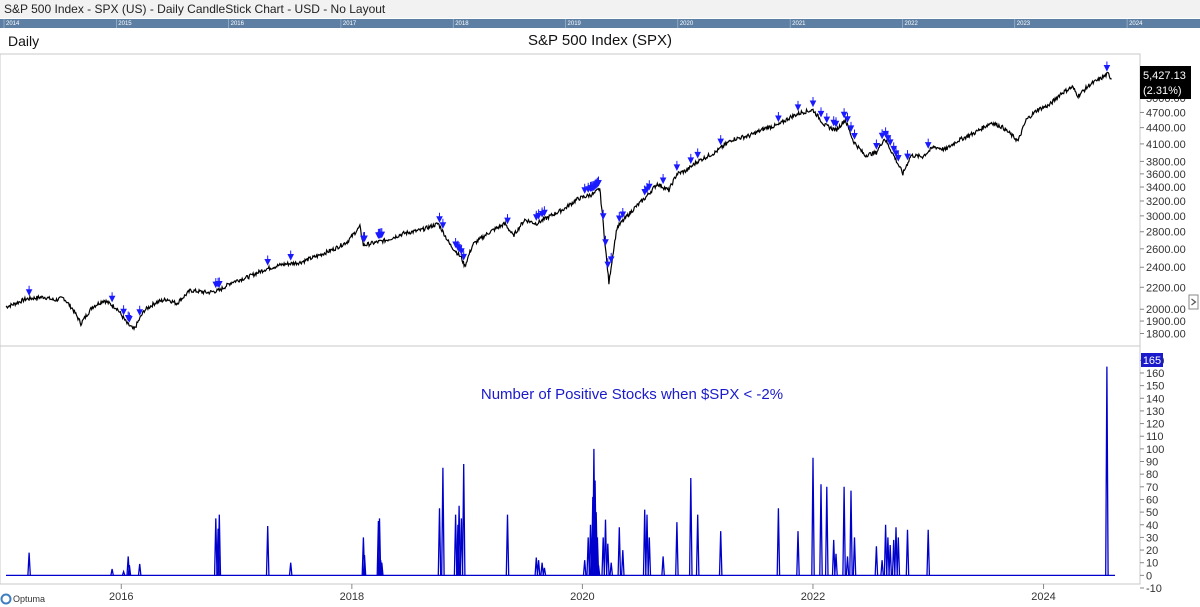  Describe the element at coordinates (1152, 538) in the screenshot. I see `breadth-y-tick-label: 30` at that location.